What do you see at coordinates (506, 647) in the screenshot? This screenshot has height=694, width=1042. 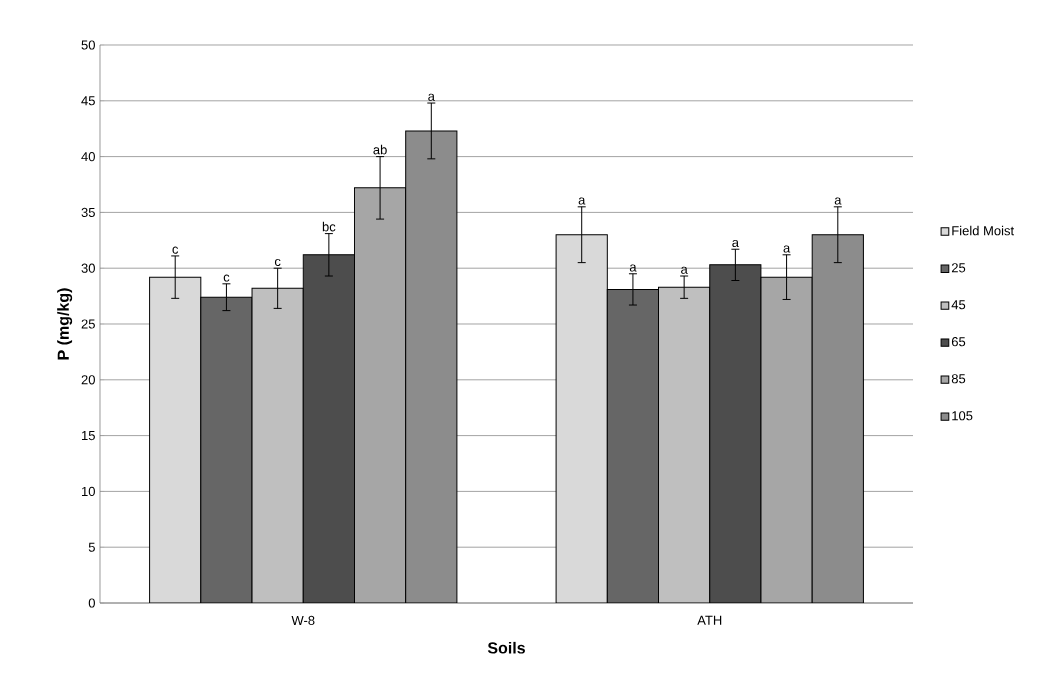 I see `x-axis-title: Soils` at bounding box center [506, 647].